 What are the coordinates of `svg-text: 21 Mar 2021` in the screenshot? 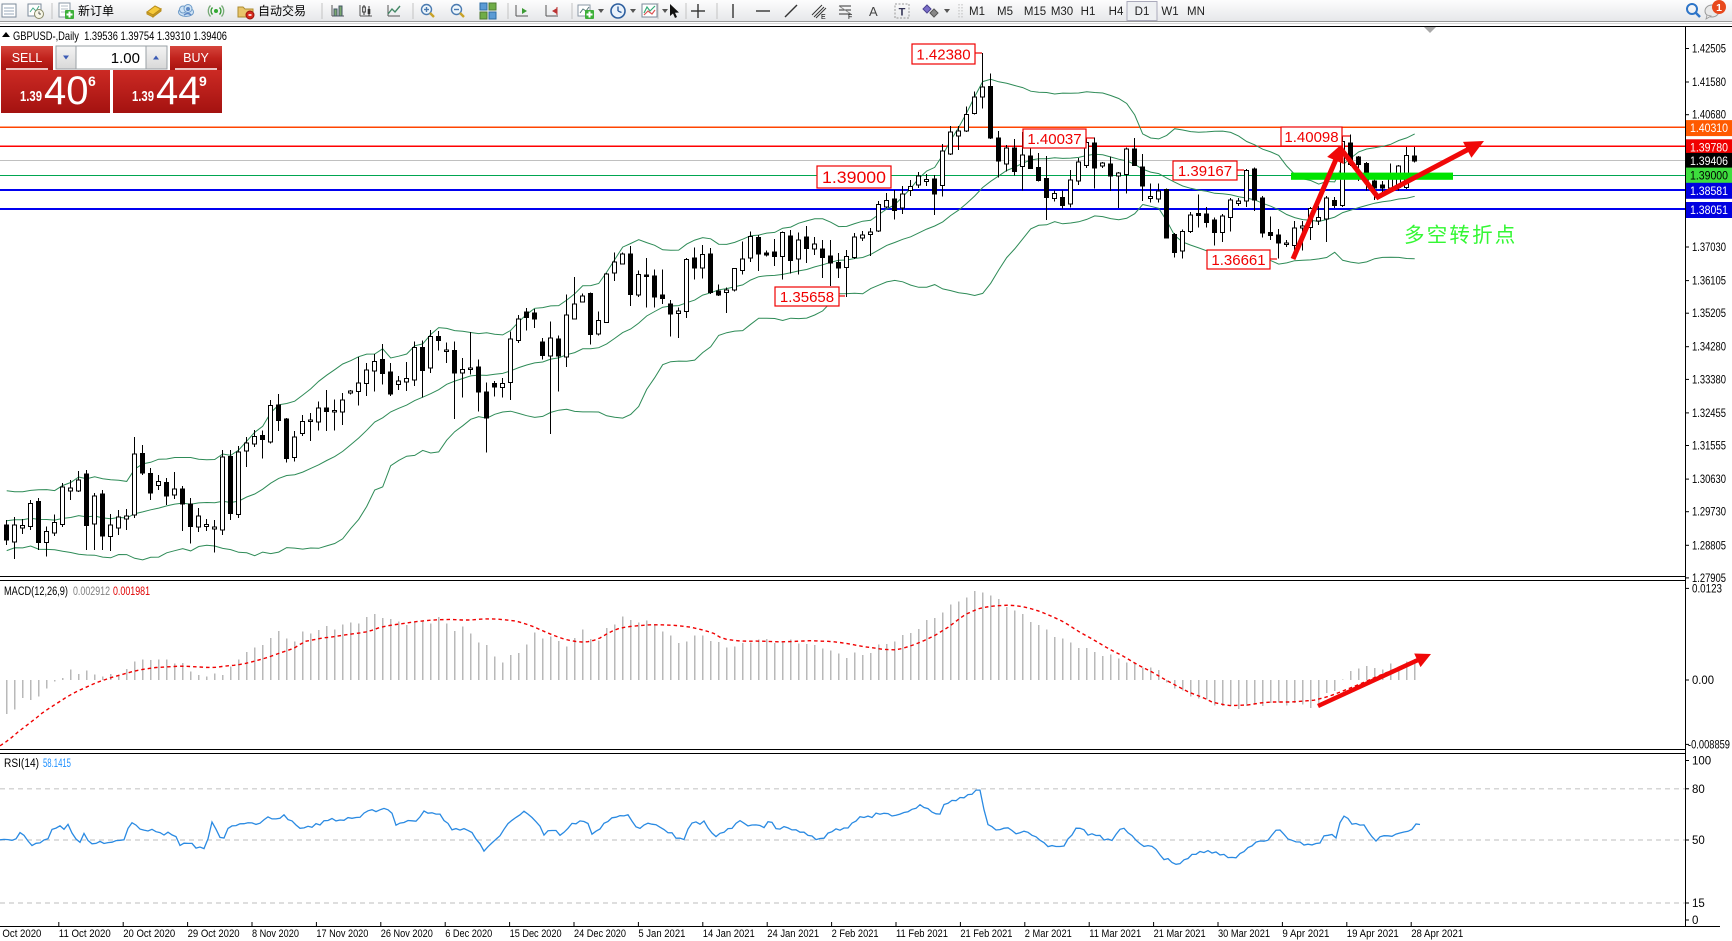 It's located at (1180, 934).